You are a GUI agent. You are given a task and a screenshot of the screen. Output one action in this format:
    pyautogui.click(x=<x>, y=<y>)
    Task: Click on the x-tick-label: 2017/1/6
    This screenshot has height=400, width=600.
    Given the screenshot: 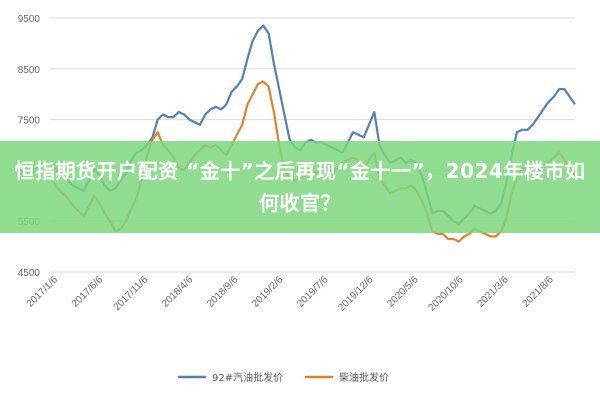 What is the action you would take?
    pyautogui.click(x=43, y=292)
    